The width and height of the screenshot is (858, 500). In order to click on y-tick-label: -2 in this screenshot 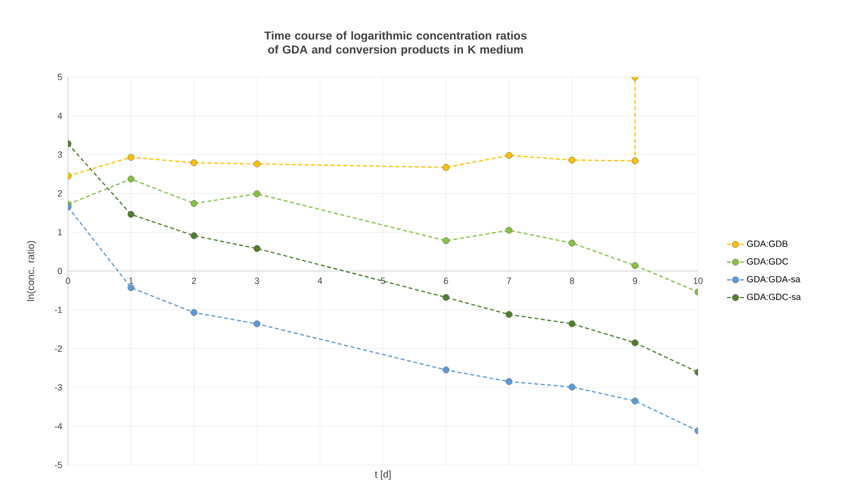, I will do `click(58, 348)`.